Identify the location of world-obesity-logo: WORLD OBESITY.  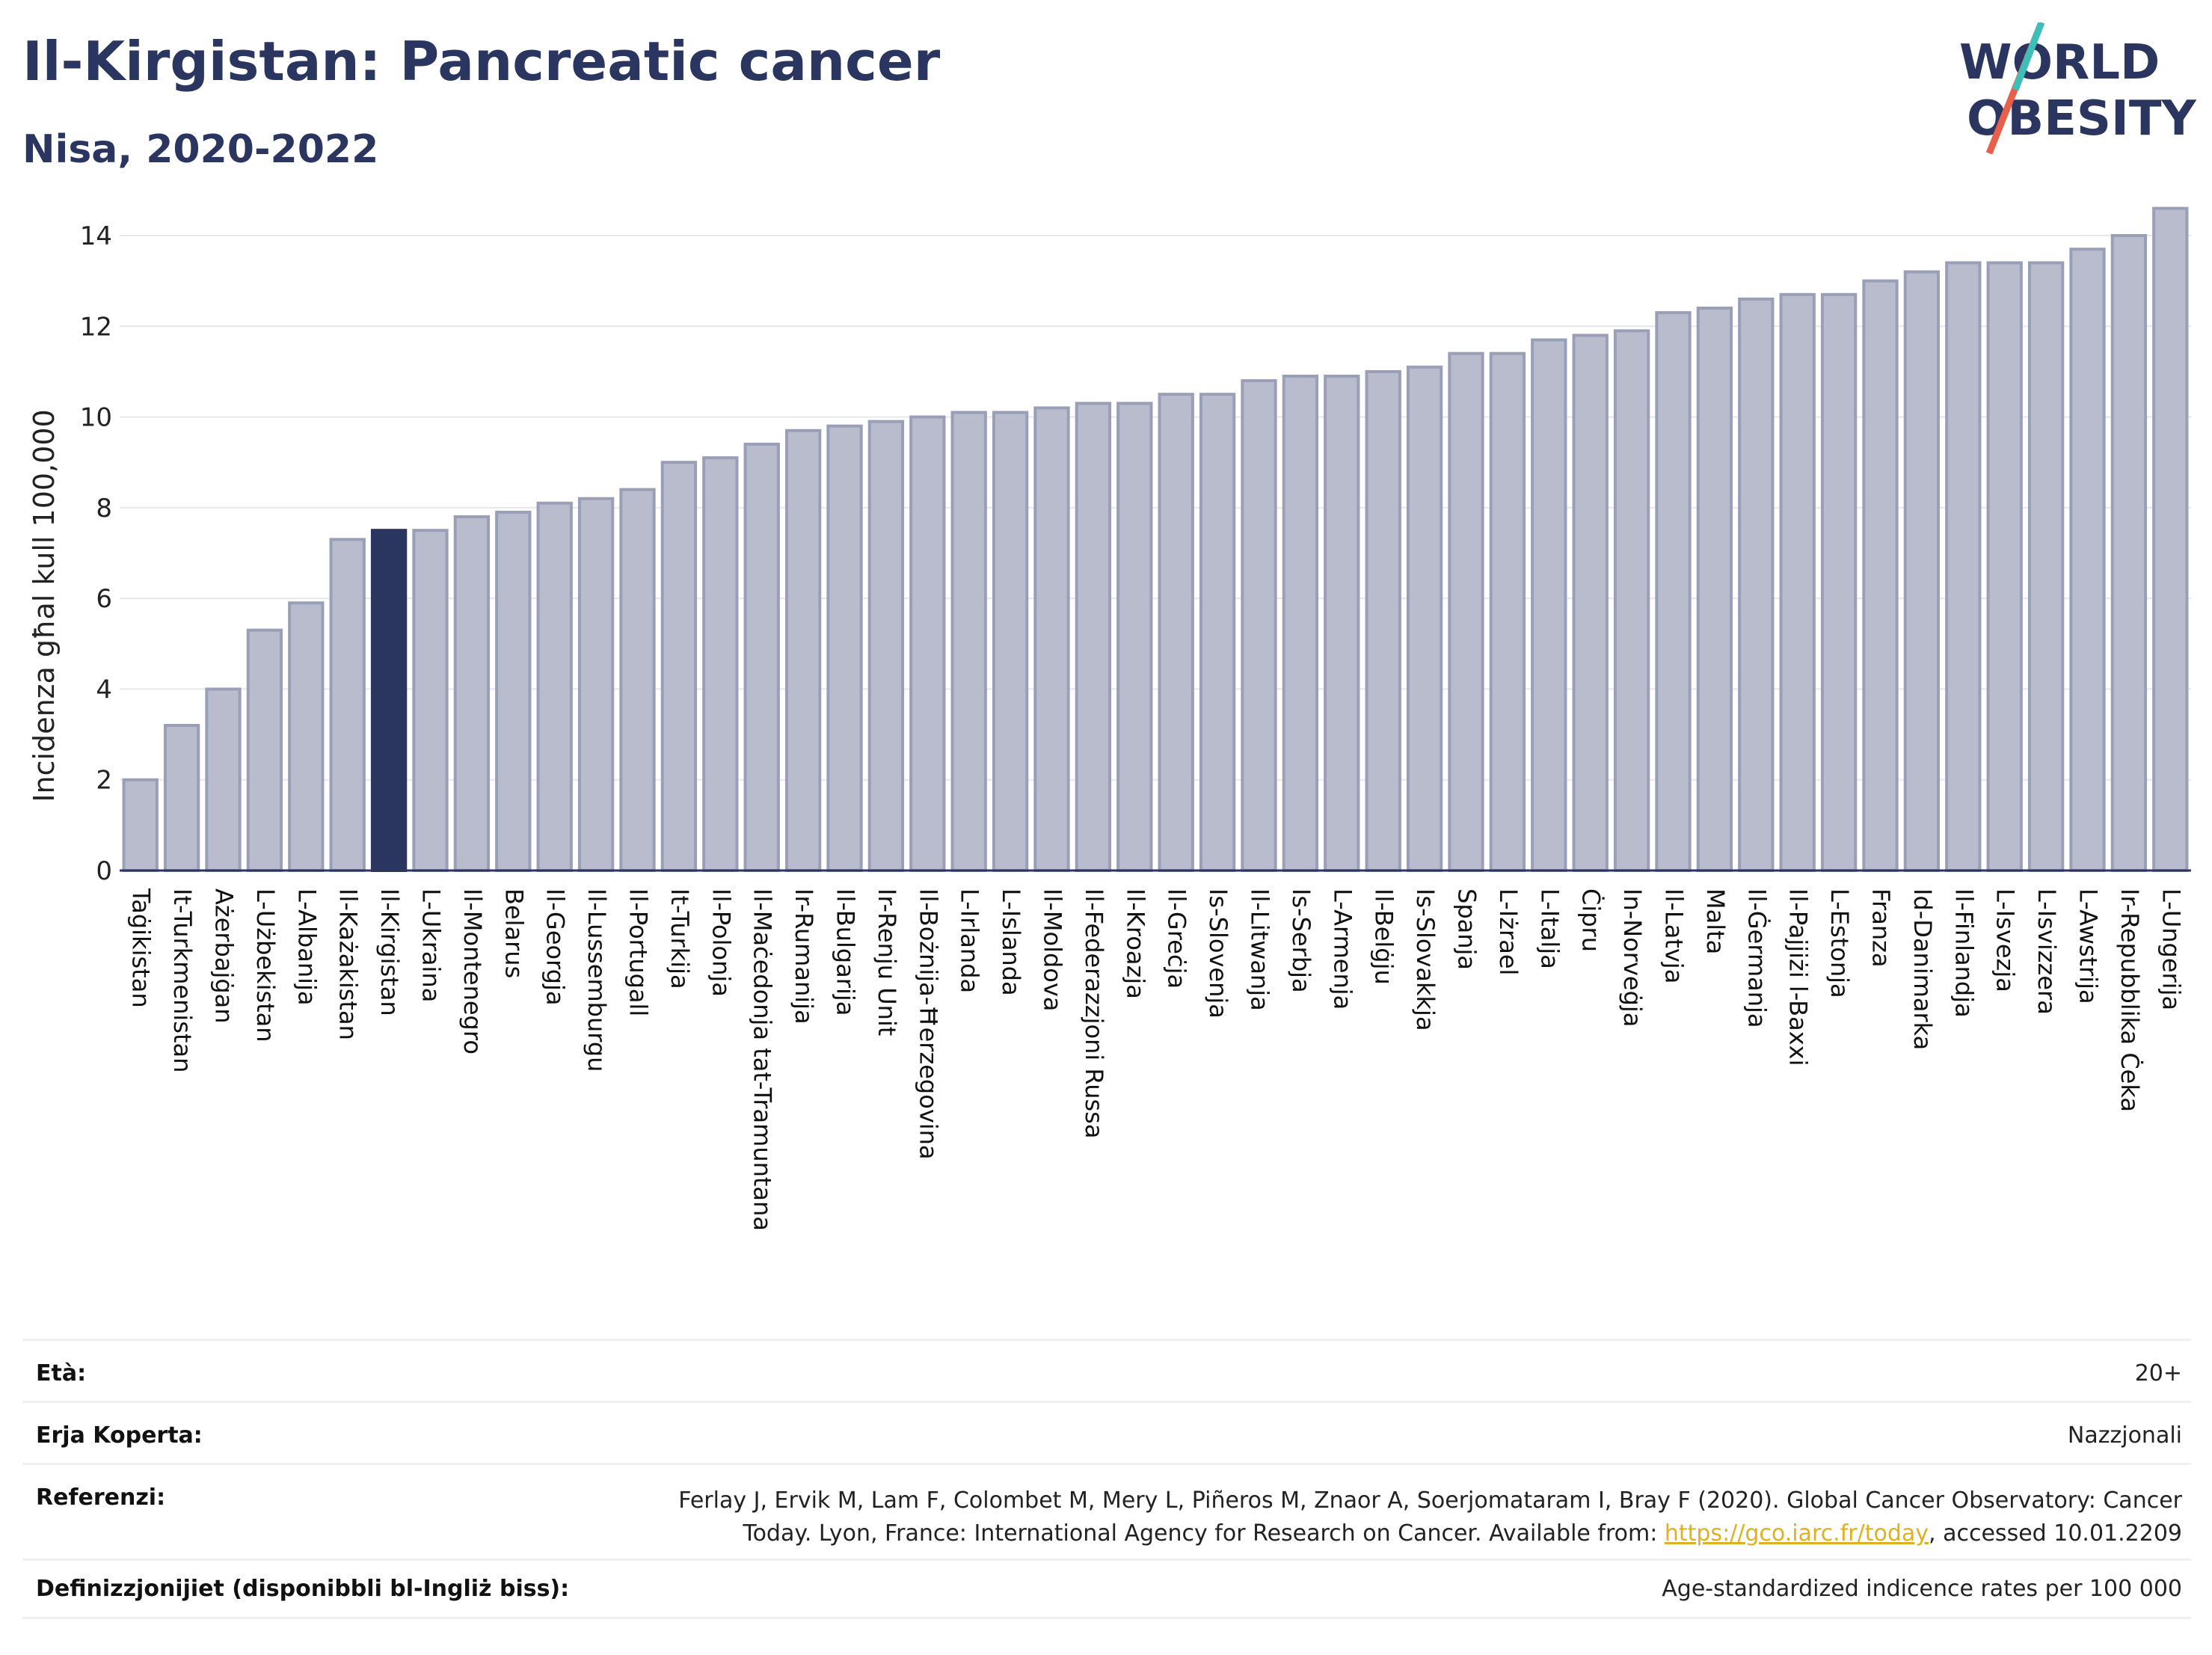
(2077, 88).